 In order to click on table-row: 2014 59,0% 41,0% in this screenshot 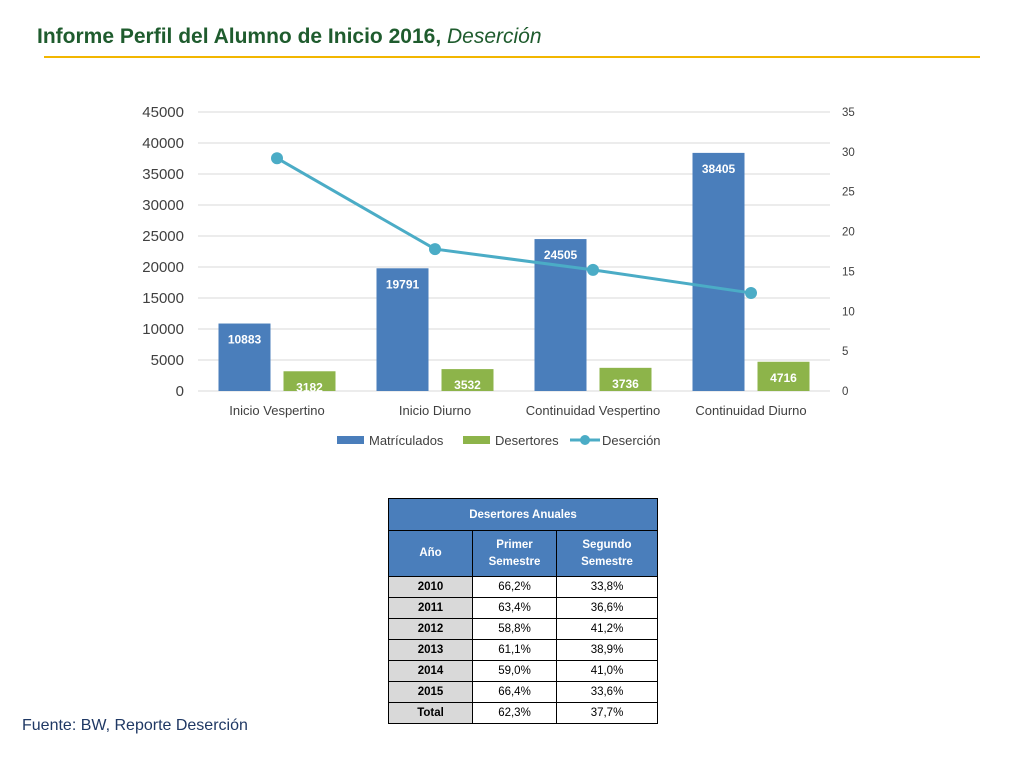, I will do `click(523, 671)`.